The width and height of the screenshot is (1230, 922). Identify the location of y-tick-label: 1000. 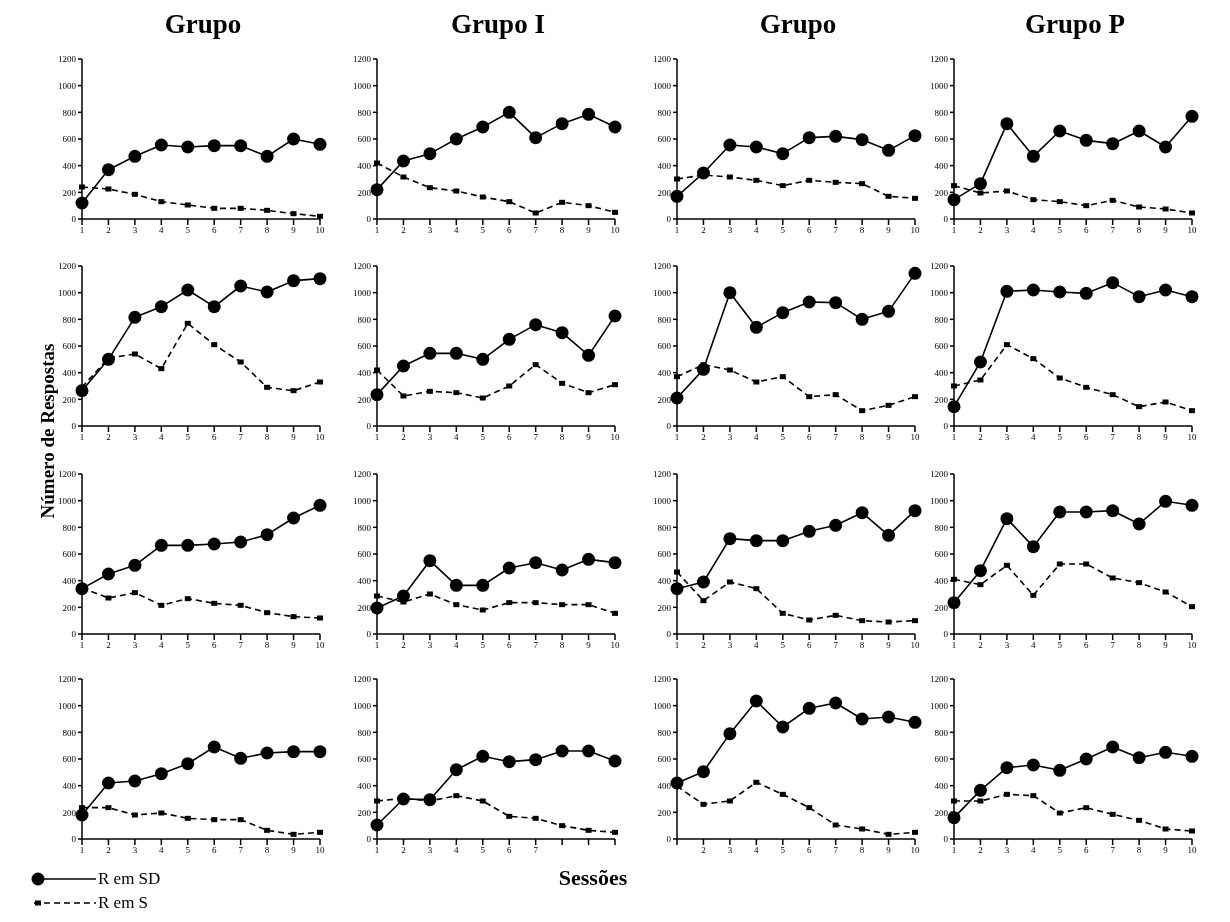
(662, 705).